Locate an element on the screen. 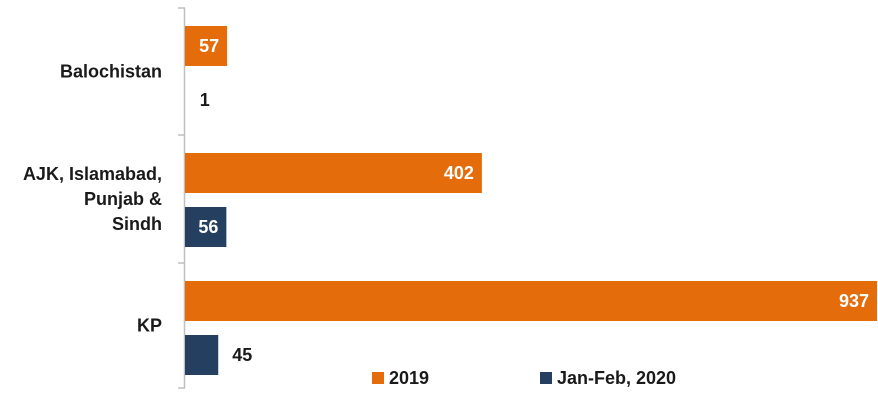 This screenshot has width=878, height=398. legend-label: Jan-Feb, 2020 is located at coordinates (616, 378).